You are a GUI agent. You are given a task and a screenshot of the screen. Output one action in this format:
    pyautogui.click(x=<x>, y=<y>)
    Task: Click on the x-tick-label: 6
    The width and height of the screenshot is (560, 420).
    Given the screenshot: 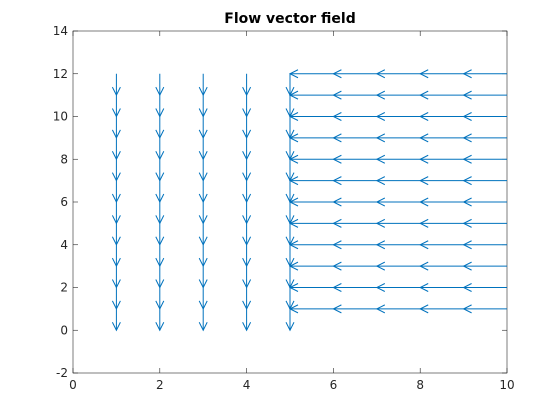 What is the action you would take?
    pyautogui.click(x=334, y=385)
    